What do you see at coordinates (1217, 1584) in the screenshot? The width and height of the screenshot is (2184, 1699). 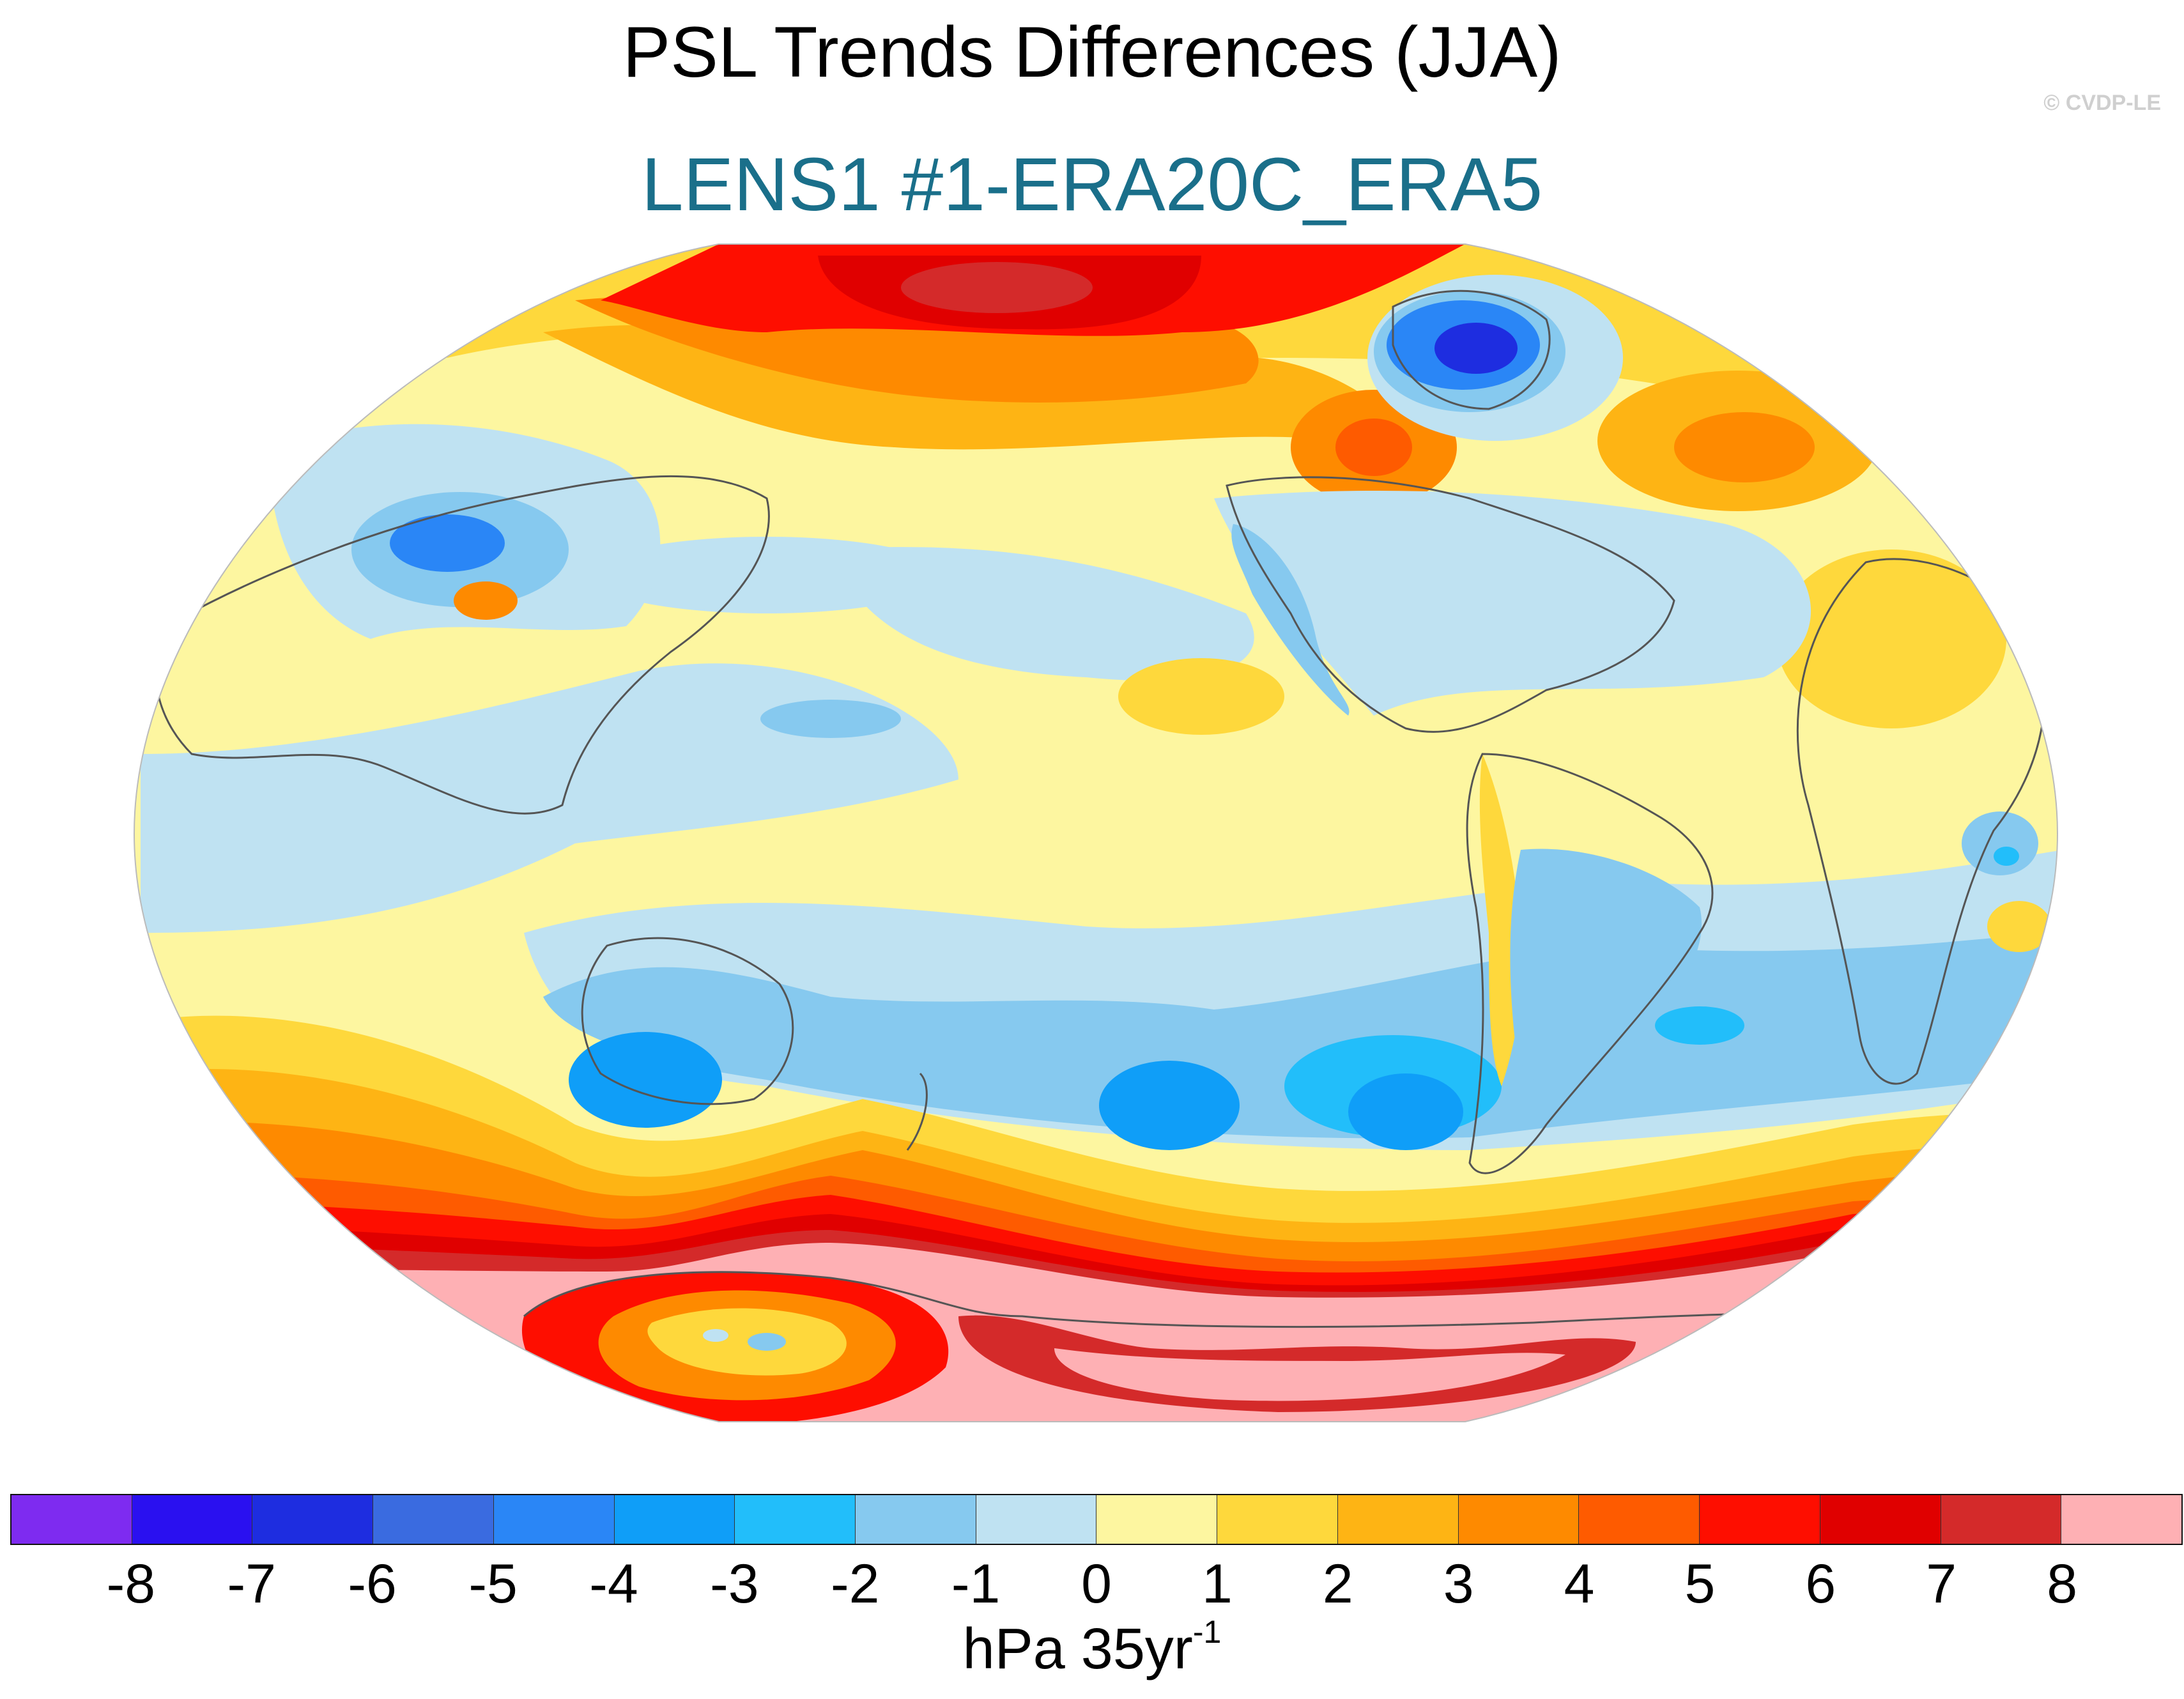 I see `colorbar-tick-label: 1` at bounding box center [1217, 1584].